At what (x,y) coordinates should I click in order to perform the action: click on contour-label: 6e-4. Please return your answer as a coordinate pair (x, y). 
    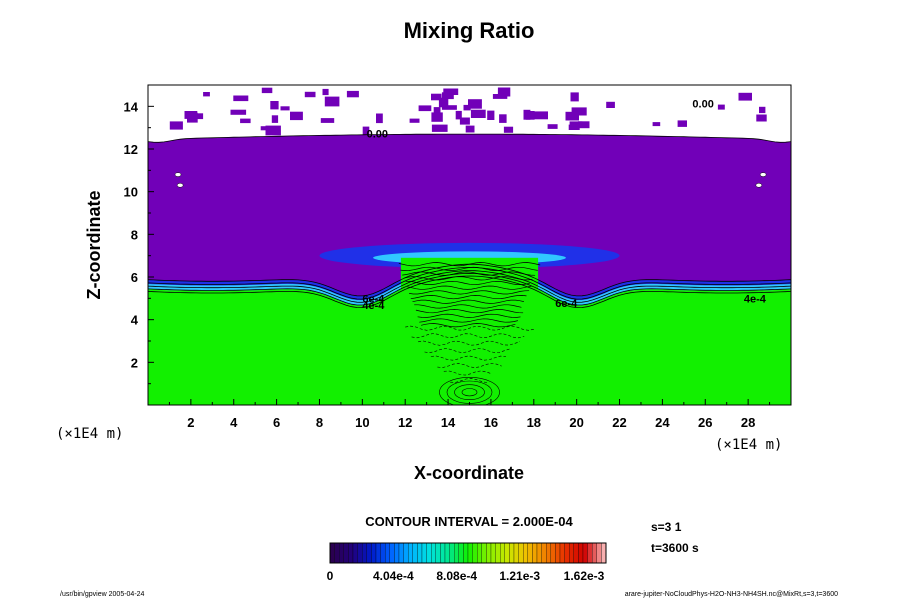
    Looking at the image, I should click on (373, 300).